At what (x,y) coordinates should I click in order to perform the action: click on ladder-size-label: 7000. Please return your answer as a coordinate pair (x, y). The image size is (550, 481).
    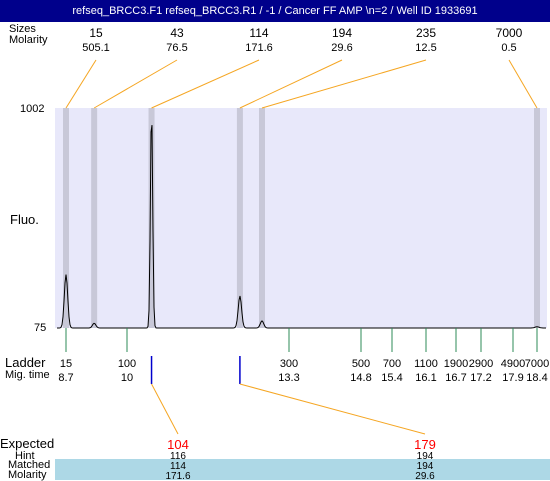
    Looking at the image, I should click on (537, 364).